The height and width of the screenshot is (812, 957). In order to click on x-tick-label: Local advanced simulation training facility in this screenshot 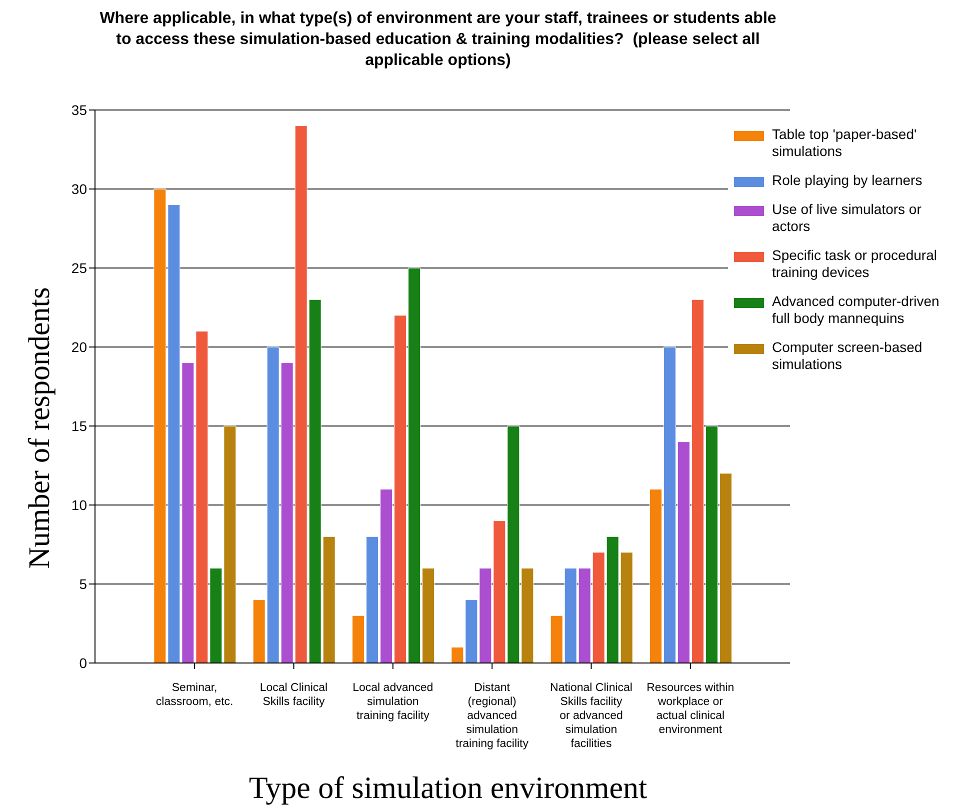, I will do `click(393, 702)`.